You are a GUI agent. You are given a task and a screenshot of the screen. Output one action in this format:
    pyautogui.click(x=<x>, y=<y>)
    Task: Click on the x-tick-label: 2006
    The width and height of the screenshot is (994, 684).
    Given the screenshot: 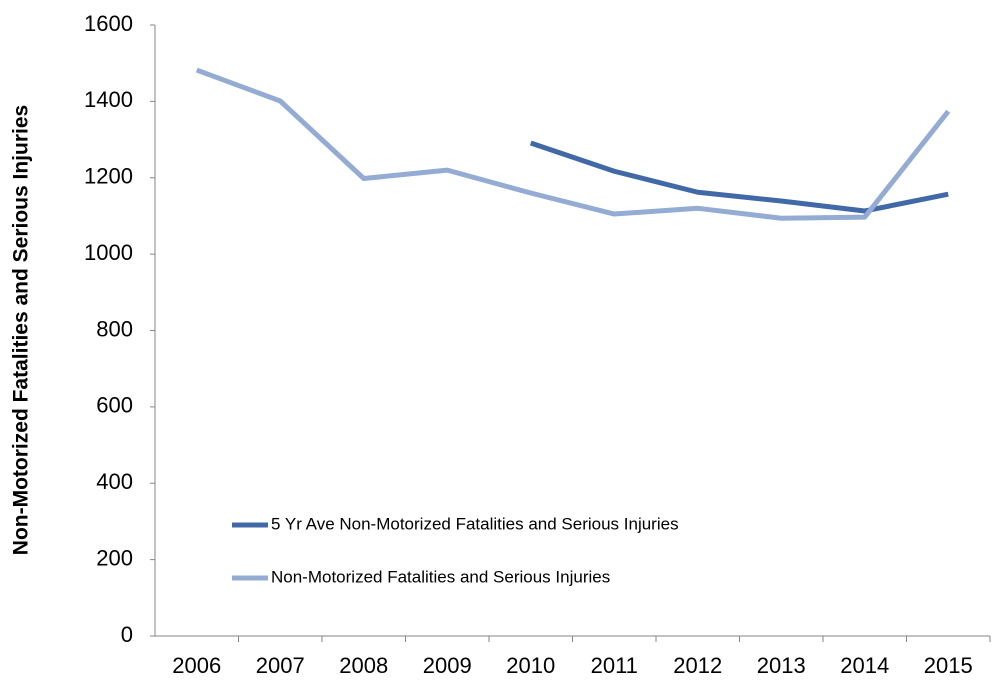 What is the action you would take?
    pyautogui.click(x=196, y=665)
    